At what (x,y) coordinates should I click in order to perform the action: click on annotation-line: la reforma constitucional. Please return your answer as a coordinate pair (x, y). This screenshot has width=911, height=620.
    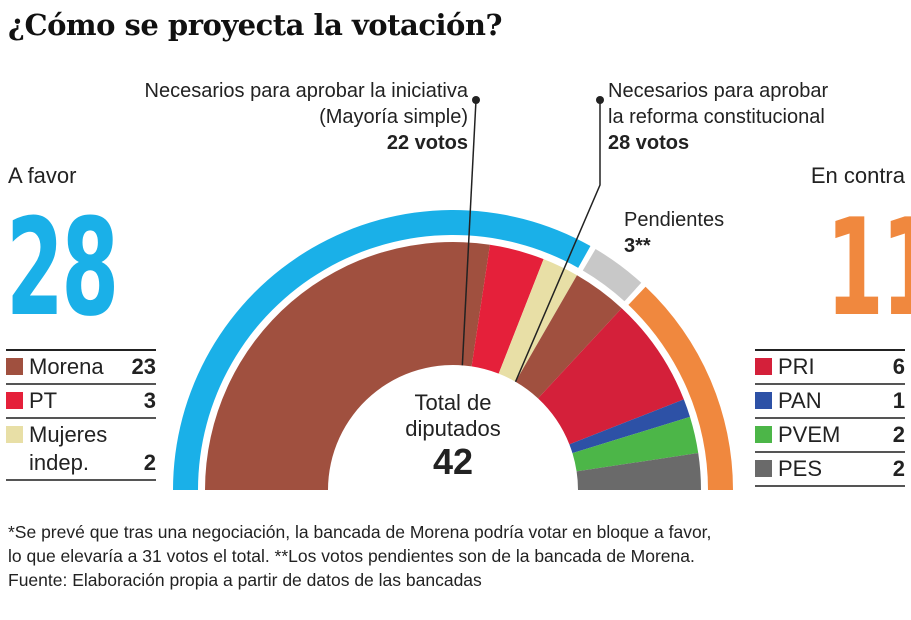
    Looking at the image, I should click on (716, 117).